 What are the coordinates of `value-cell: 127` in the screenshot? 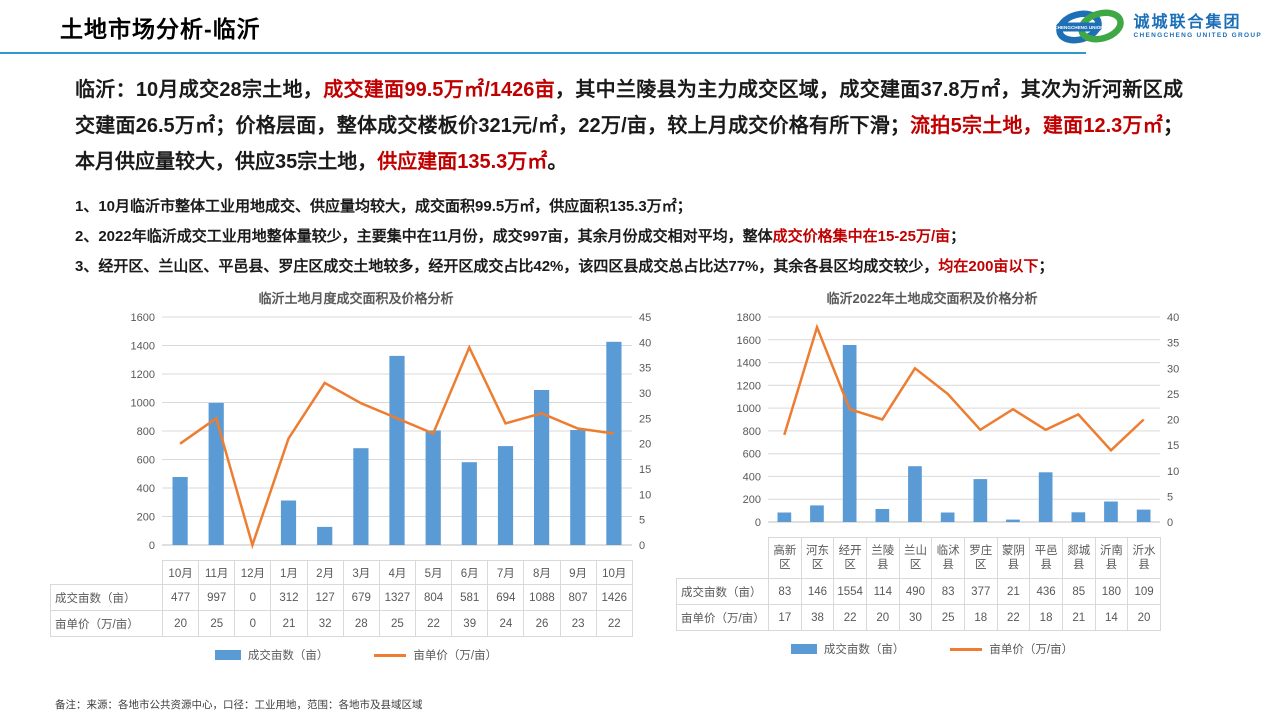 It's located at (325, 597).